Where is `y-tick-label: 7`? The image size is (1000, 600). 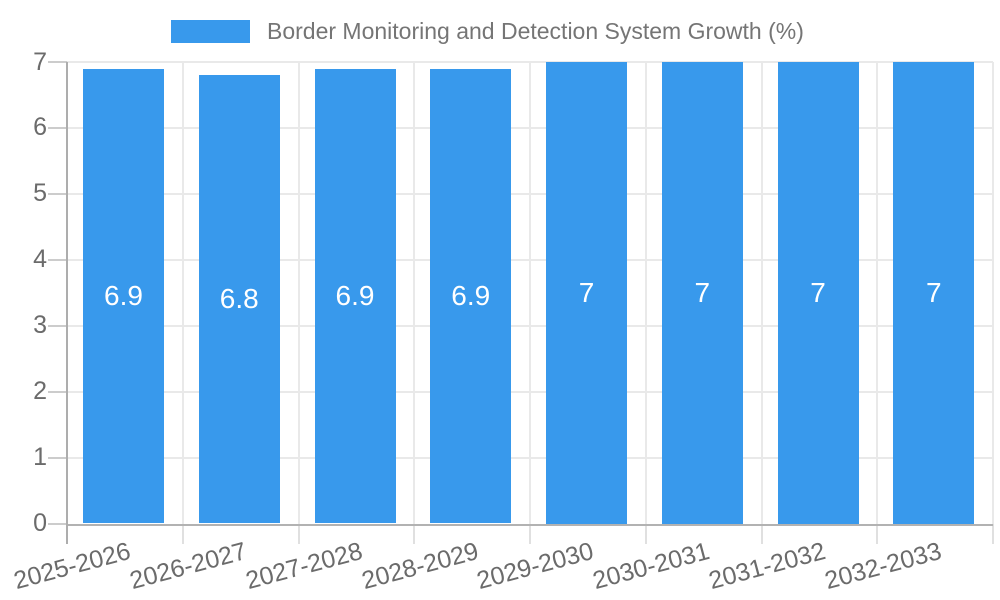 y-tick-label: 7 is located at coordinates (40, 61).